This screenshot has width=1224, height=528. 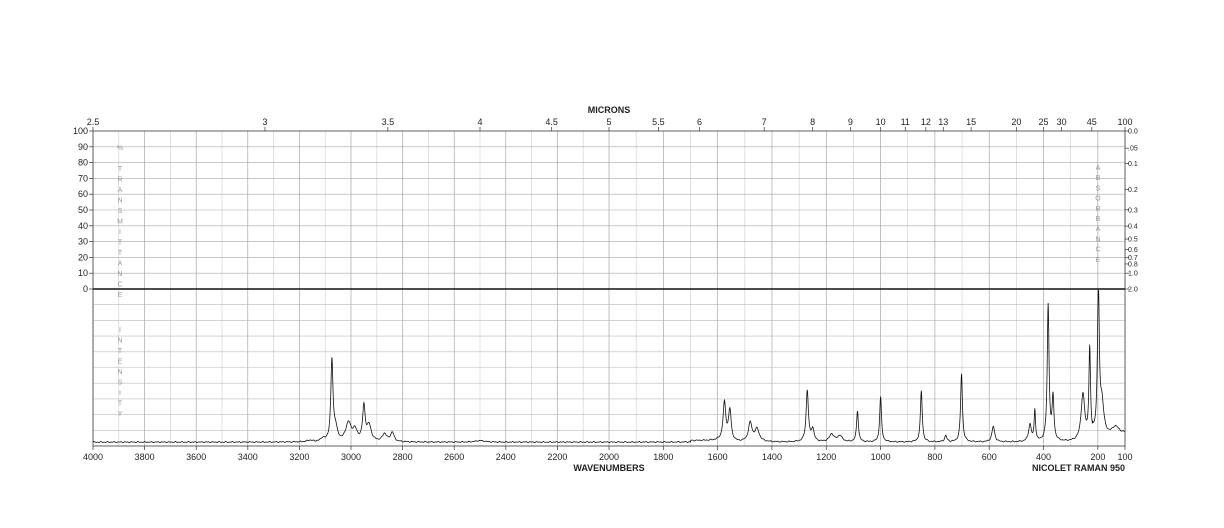 What do you see at coordinates (1044, 122) in the screenshot?
I see `micron-tick-label: 25` at bounding box center [1044, 122].